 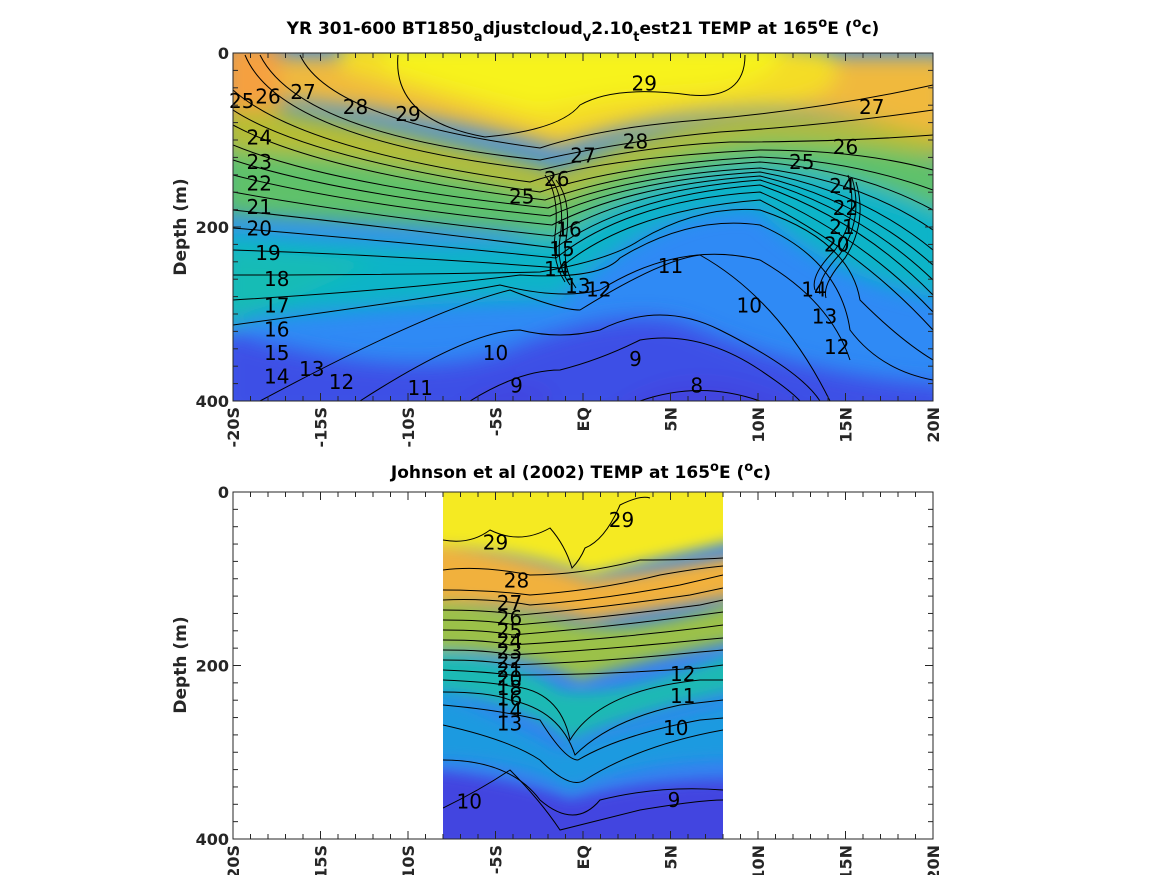 I want to click on contour-label: 17, so click(x=276, y=305).